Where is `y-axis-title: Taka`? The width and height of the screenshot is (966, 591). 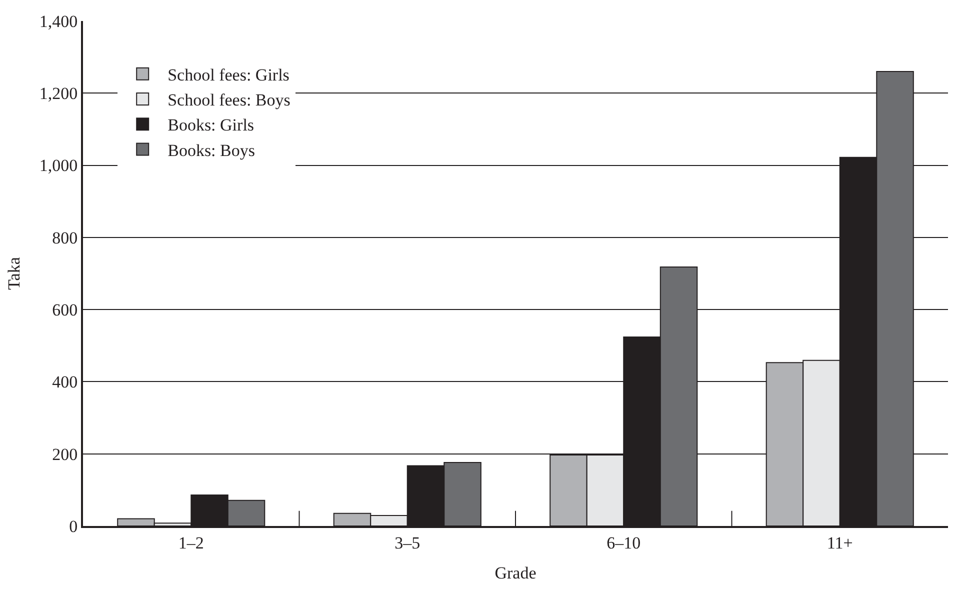
y-axis-title: Taka is located at coordinates (14, 273).